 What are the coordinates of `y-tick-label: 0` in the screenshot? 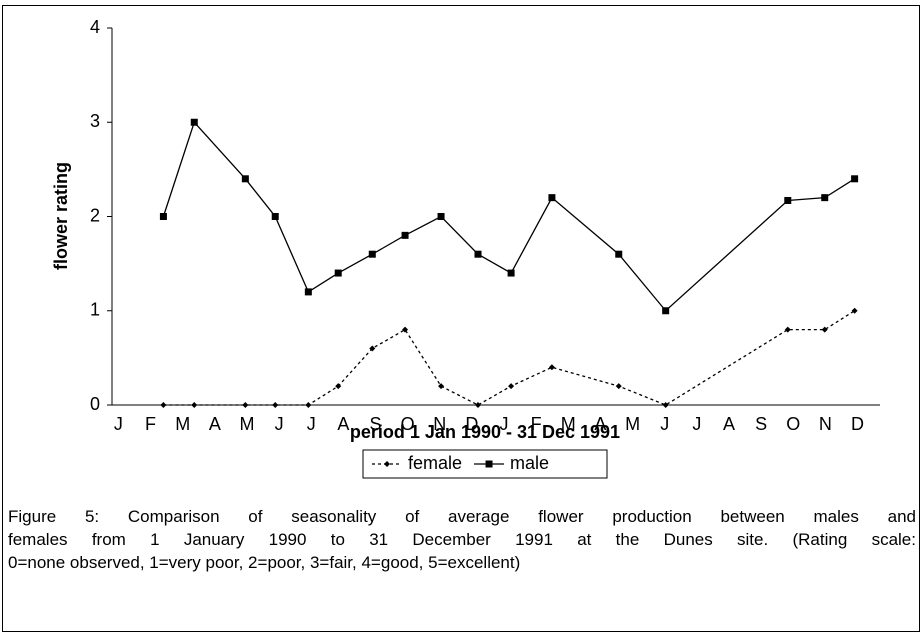 It's located at (95, 404).